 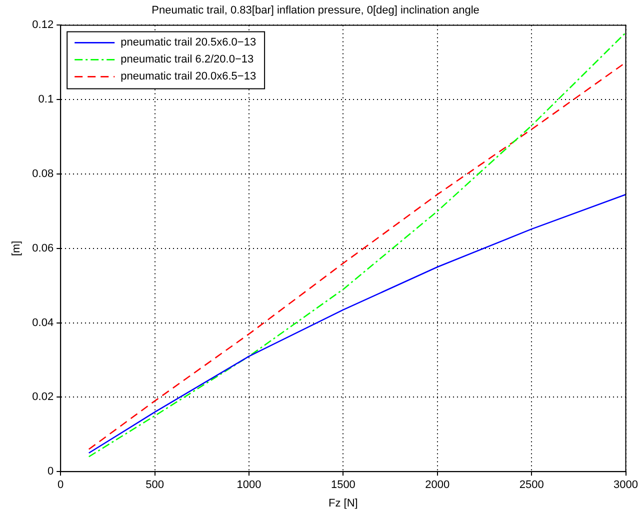 I want to click on y-axis-title: [m], so click(x=16, y=248).